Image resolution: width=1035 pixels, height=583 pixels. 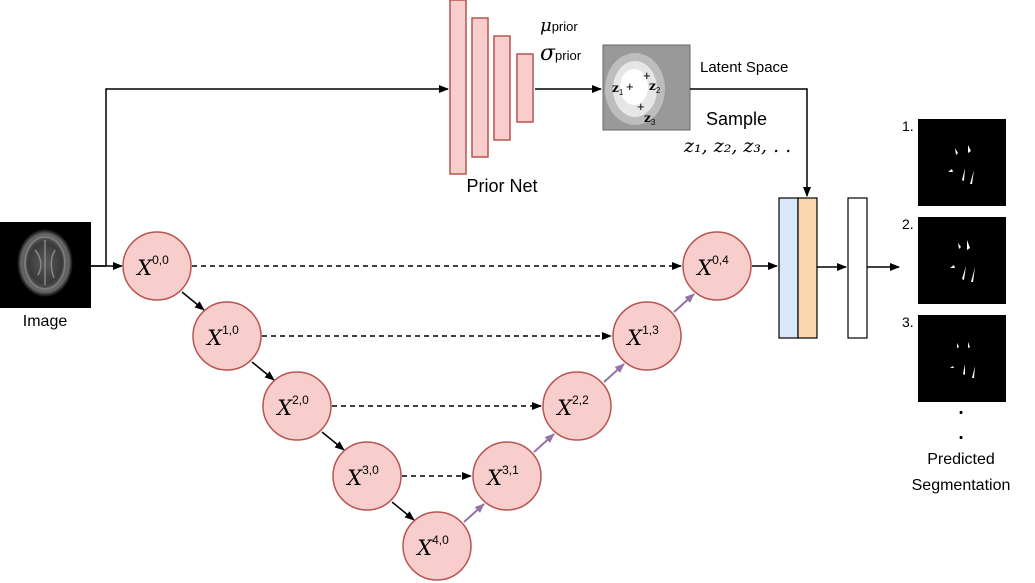 I want to click on node-label: X2,0, so click(x=292, y=406).